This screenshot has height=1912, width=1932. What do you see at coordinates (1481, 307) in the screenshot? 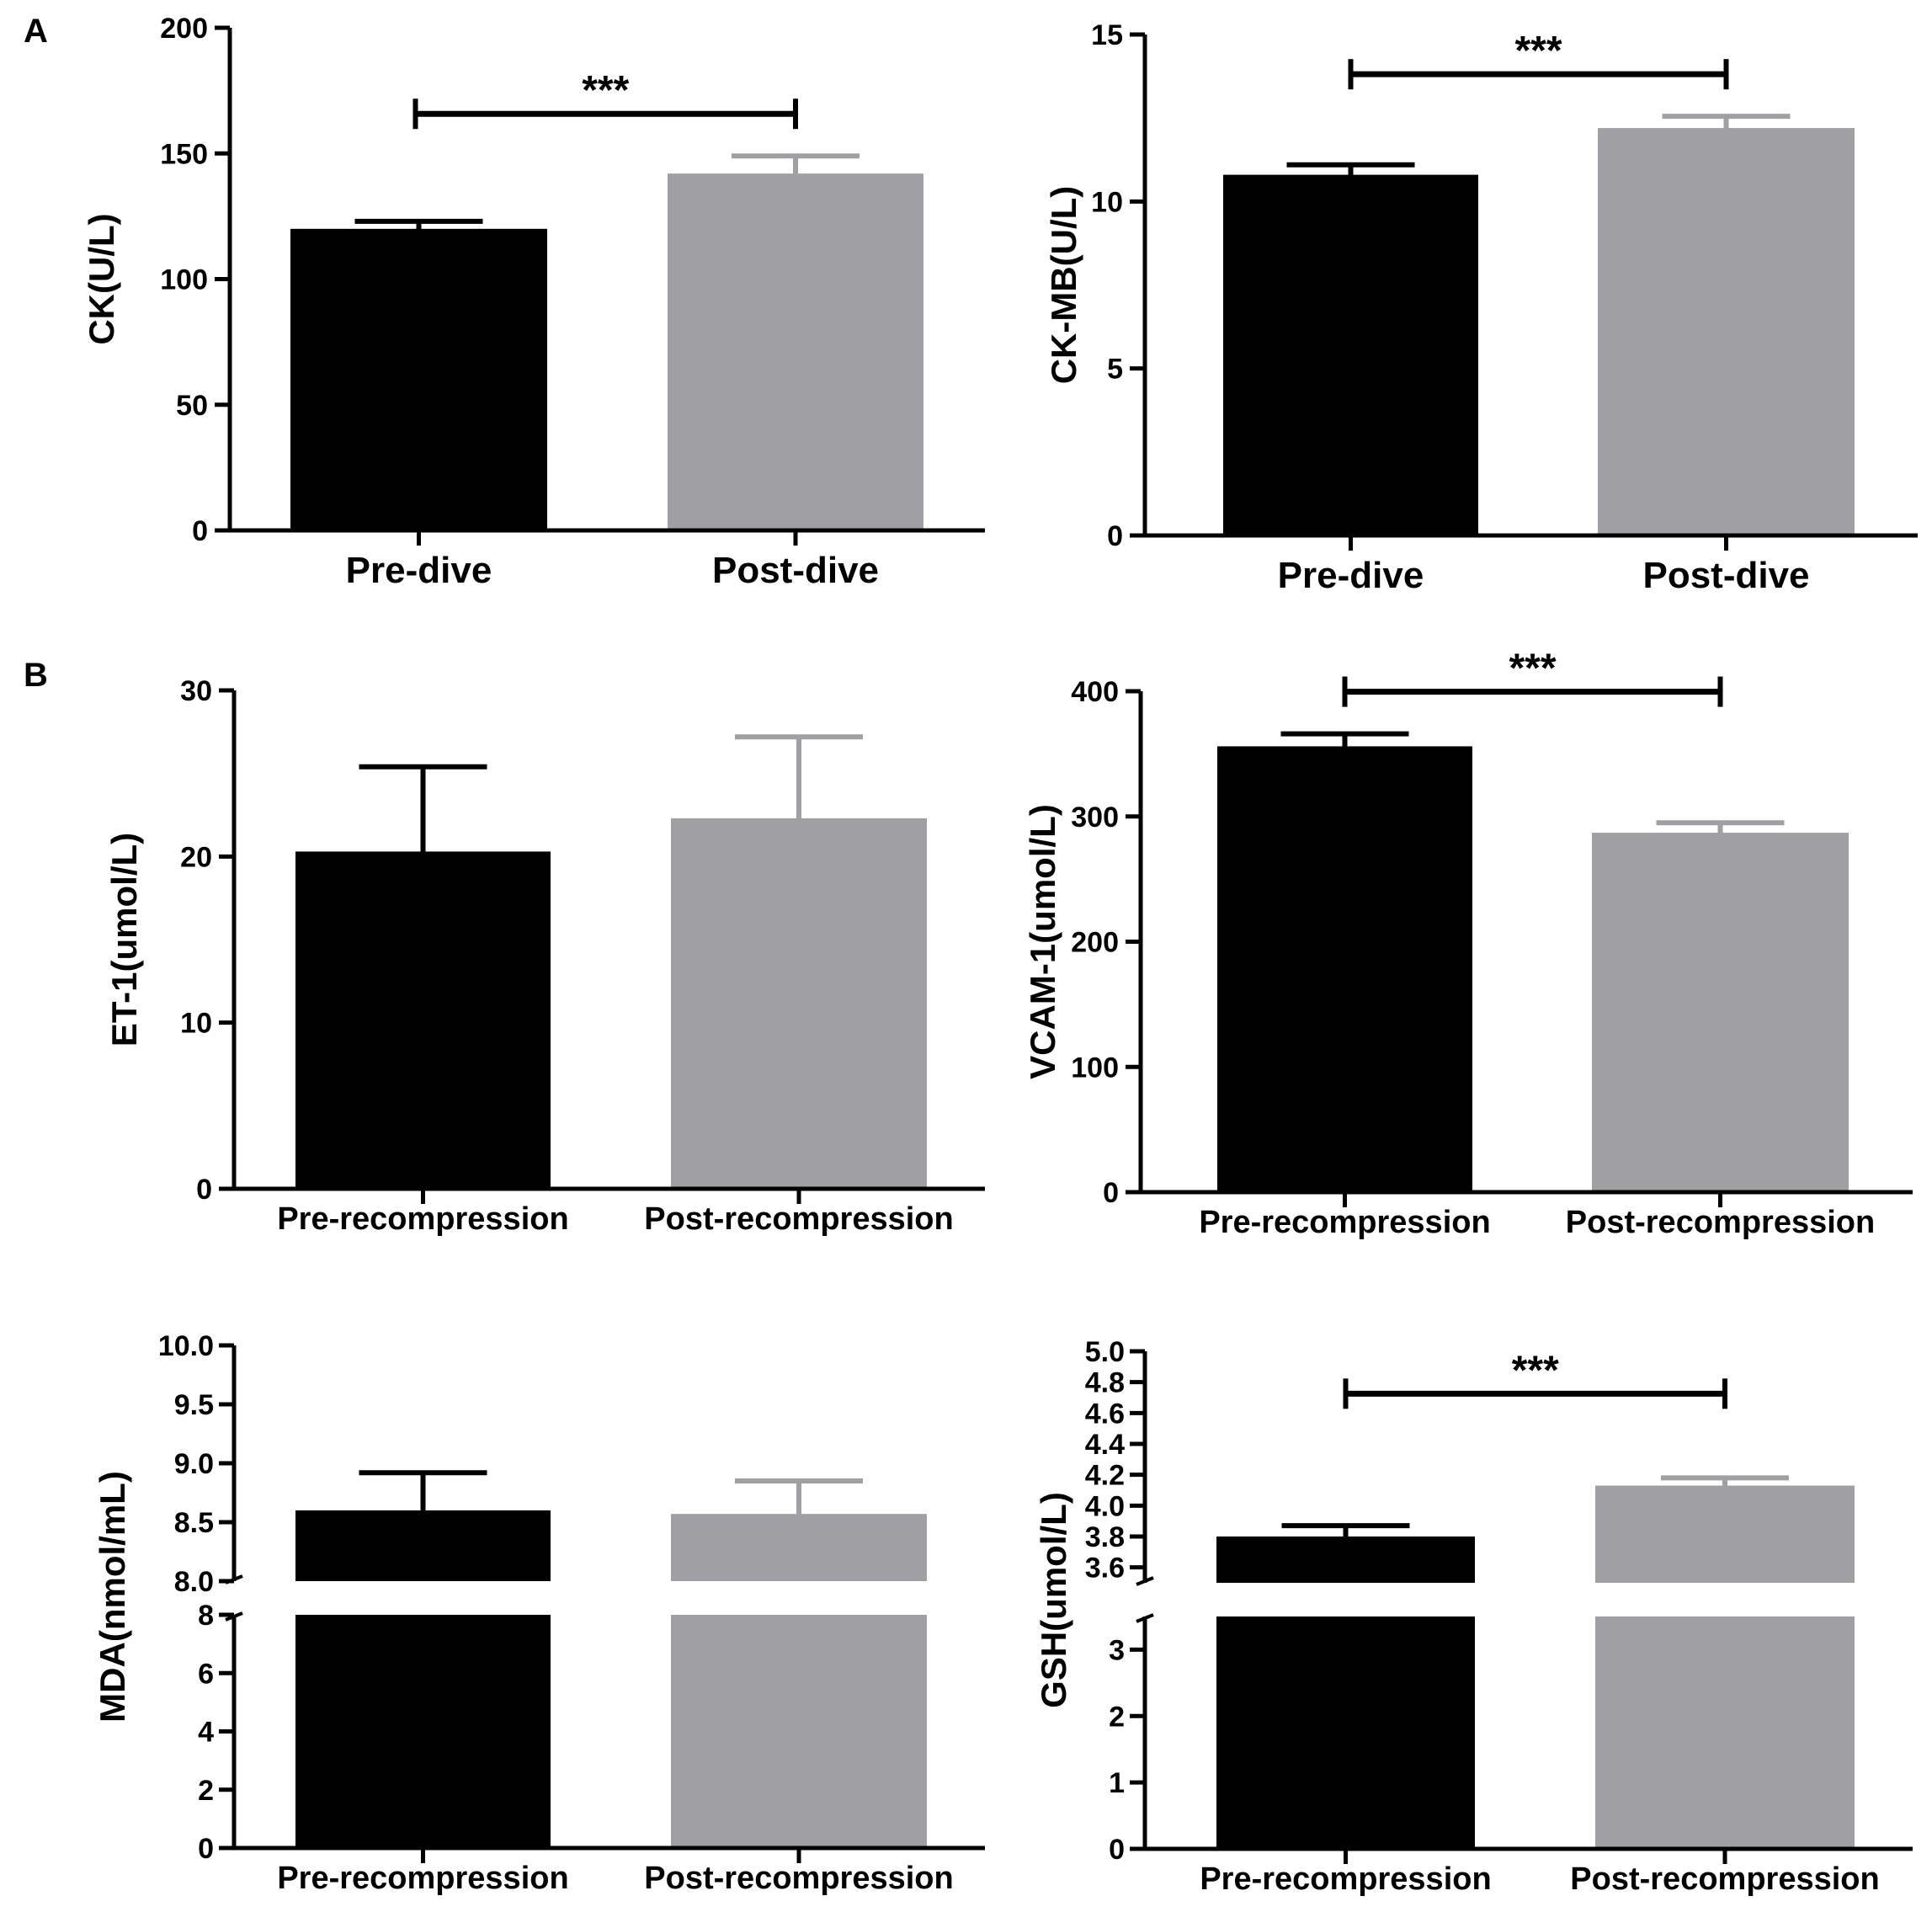
I see `chart-ckmb: 0 5 10 15 Pre-dive Post-dive CK-MB(U/L) ***` at bounding box center [1481, 307].